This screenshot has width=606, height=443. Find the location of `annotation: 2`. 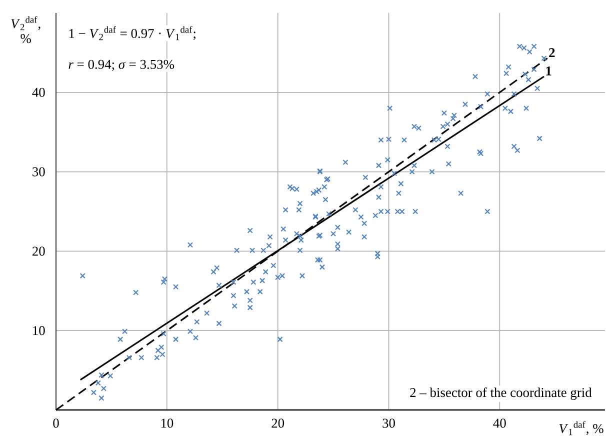

annotation: 2 is located at coordinates (552, 53).